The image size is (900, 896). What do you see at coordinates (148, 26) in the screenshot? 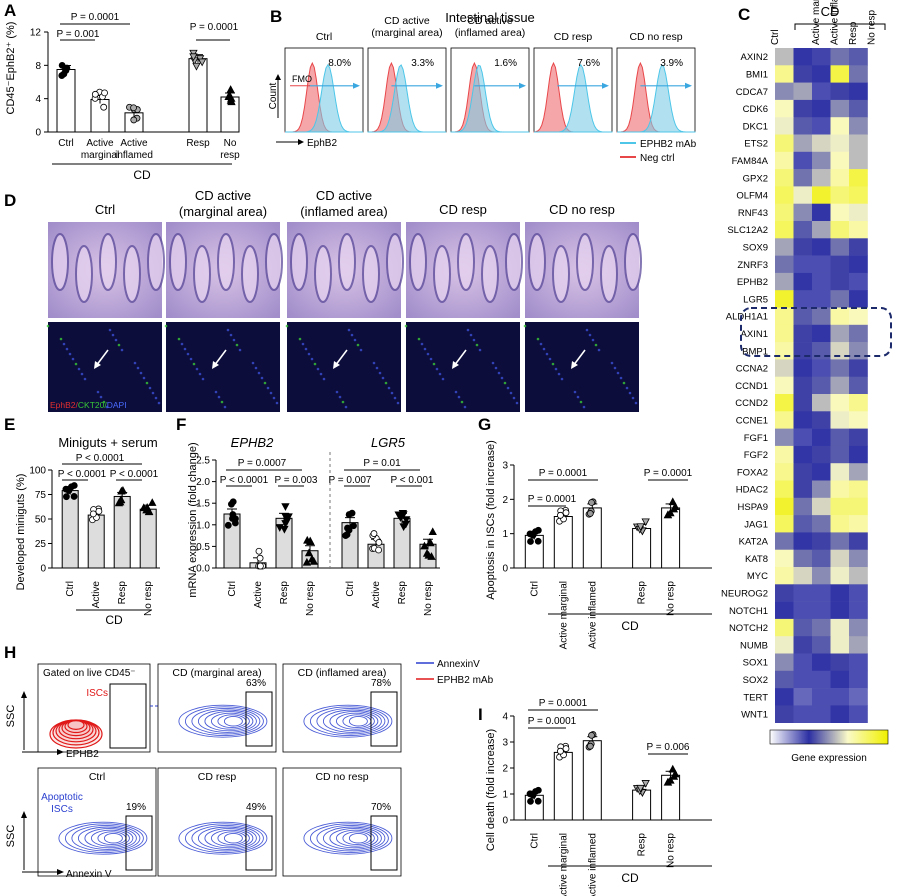
I see `panel-a-sig: P = 0.0001 P = 0.001 P = 0.0001` at bounding box center [148, 26].